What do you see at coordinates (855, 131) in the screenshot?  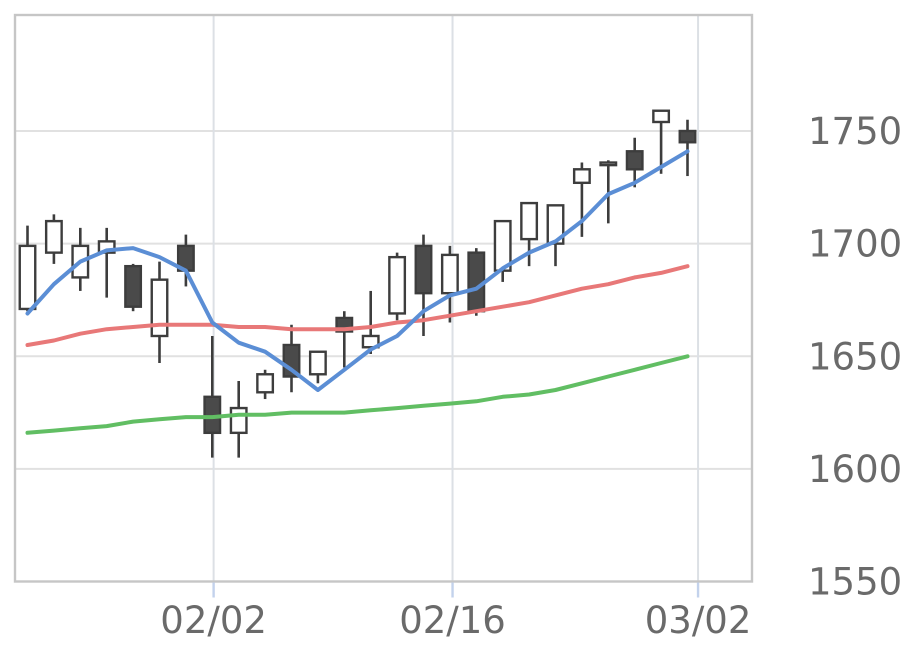 I see `y-tick-label: 1750` at bounding box center [855, 131].